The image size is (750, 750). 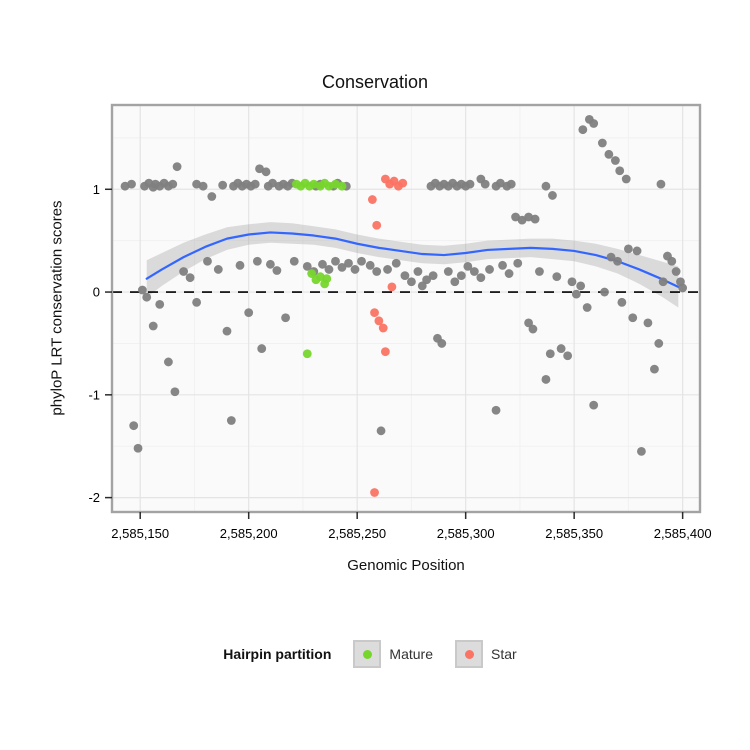 I want to click on legend-key-star, so click(x=469, y=654).